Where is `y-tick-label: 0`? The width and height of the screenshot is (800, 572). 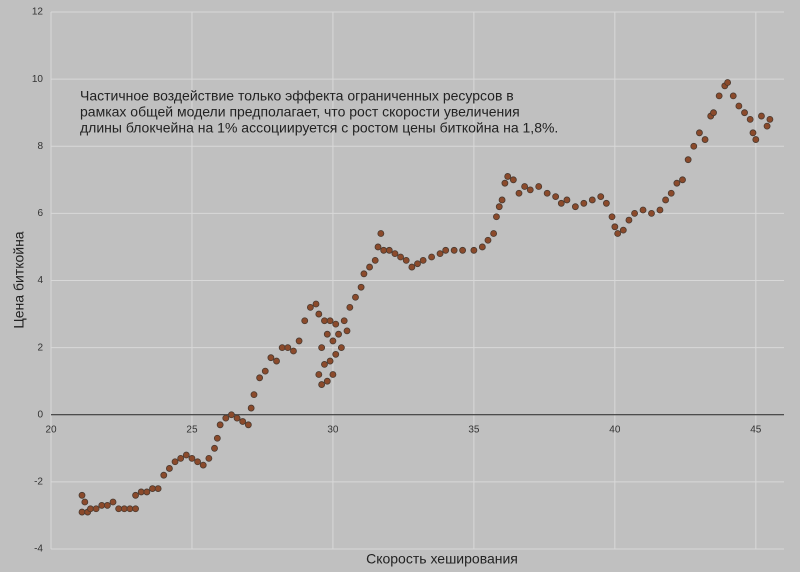
y-tick-label: 0 is located at coordinates (40, 414).